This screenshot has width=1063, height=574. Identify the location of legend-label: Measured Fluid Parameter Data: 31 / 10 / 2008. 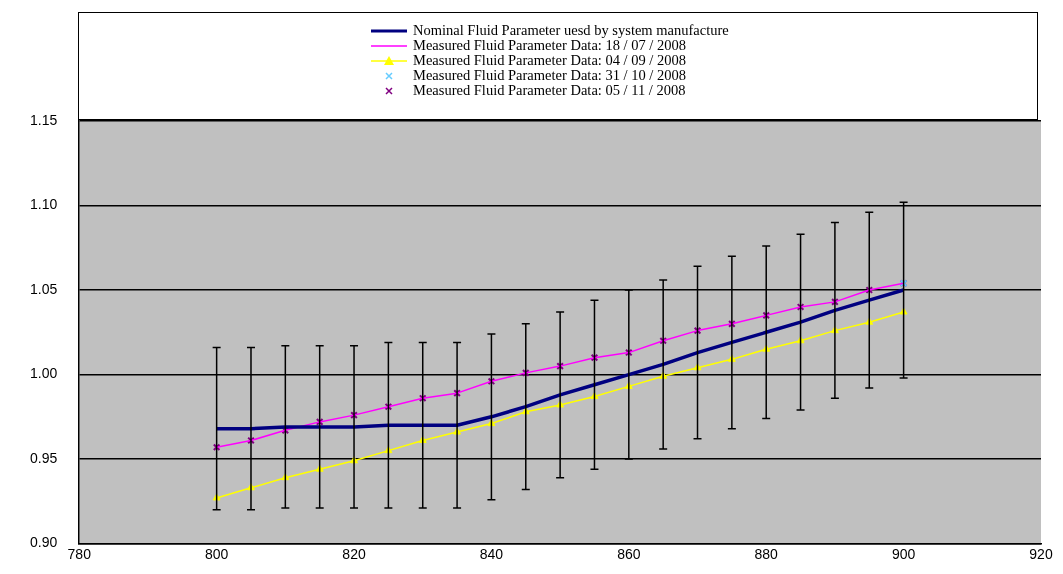
(550, 75).